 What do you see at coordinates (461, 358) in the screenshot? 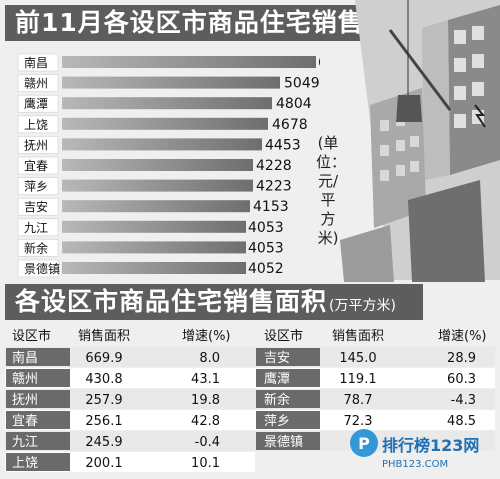
I see `table-growth: 28.9` at bounding box center [461, 358].